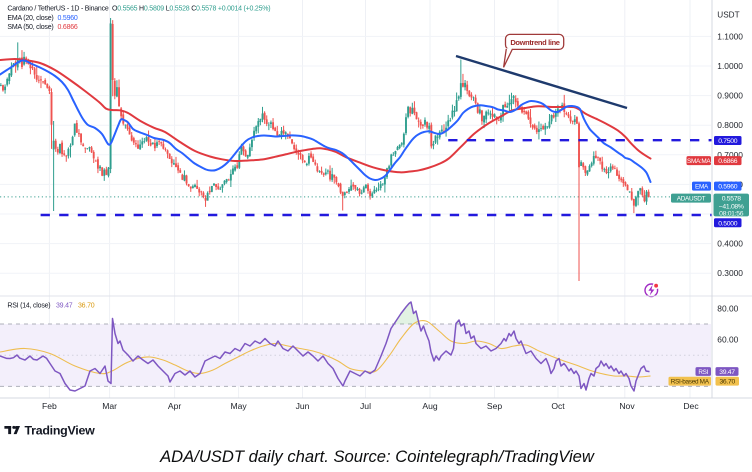 This screenshot has height=472, width=752. I want to click on svg-text: Sep, so click(495, 406).